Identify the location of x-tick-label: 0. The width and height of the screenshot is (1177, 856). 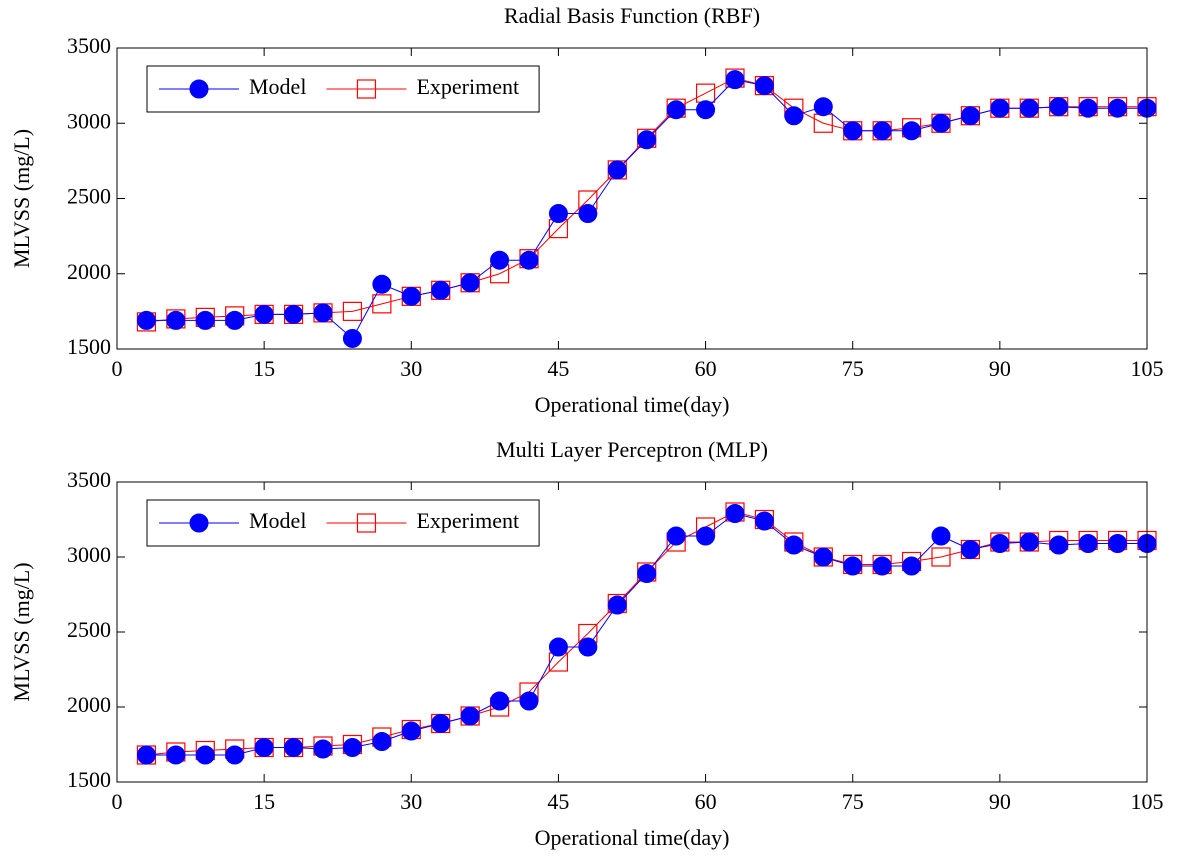
(117, 801).